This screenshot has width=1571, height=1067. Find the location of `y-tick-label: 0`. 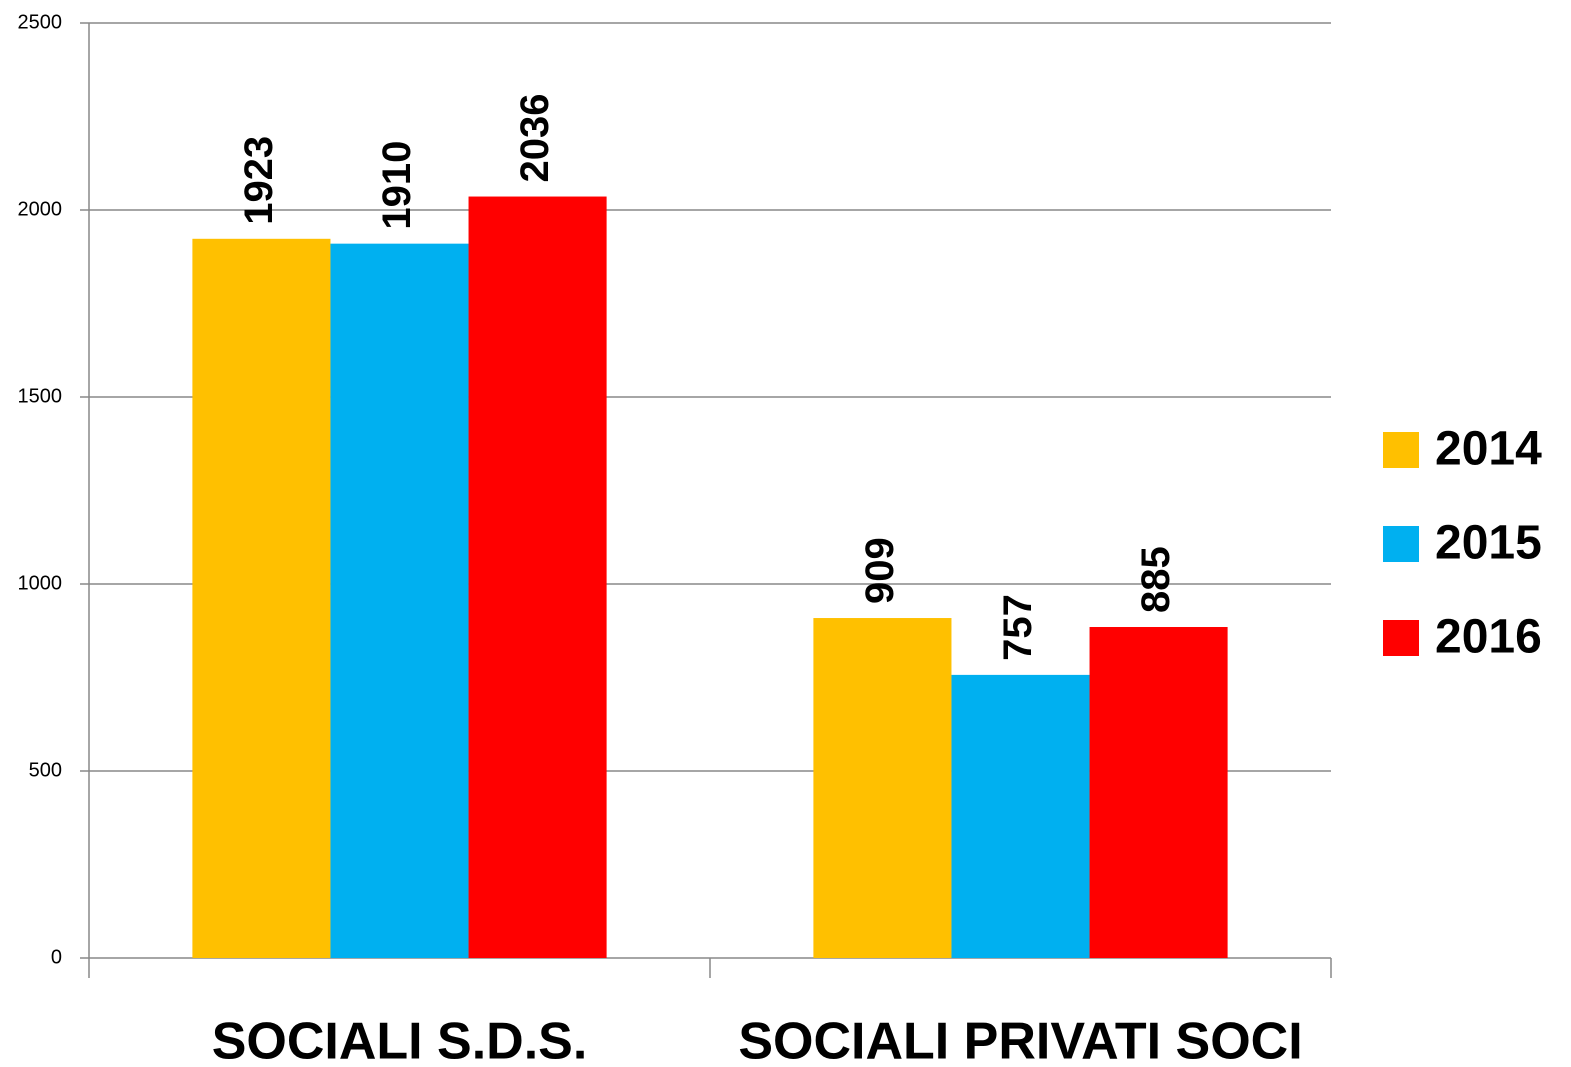

y-tick-label: 0 is located at coordinates (56, 957).